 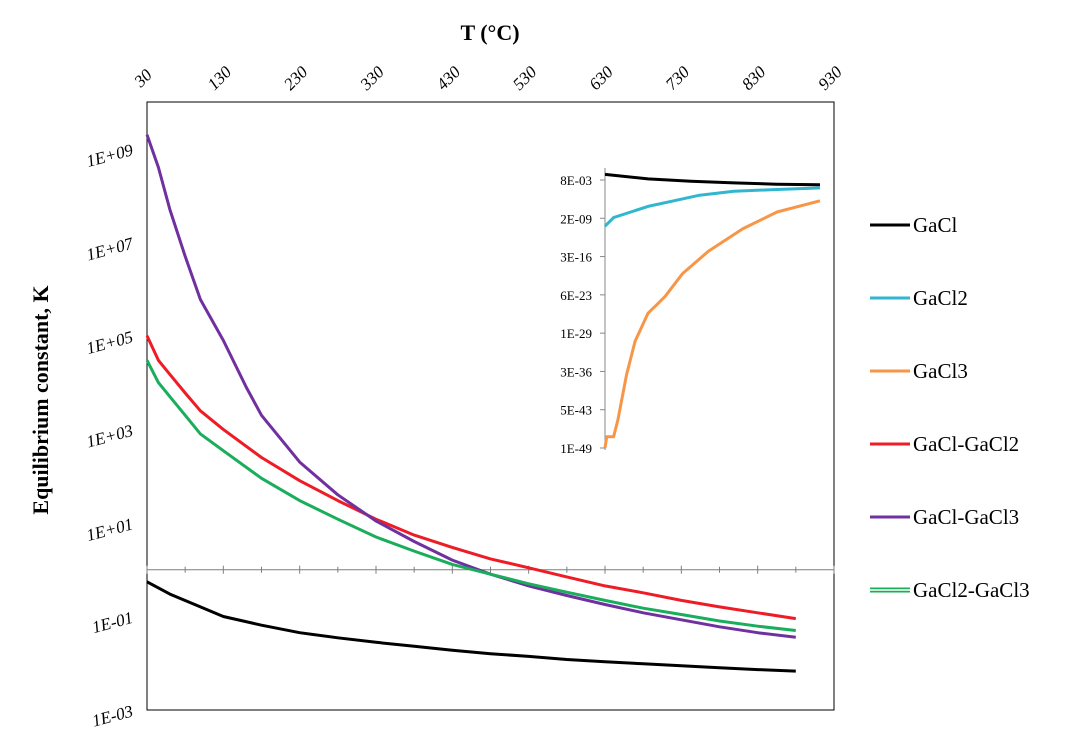 What do you see at coordinates (582, 314) in the screenshot?
I see `inset-y-ticks: 8E-03 2E-09 3E-16 6E-23 1E-29 3E-36 5E-43 1E-49` at bounding box center [582, 314].